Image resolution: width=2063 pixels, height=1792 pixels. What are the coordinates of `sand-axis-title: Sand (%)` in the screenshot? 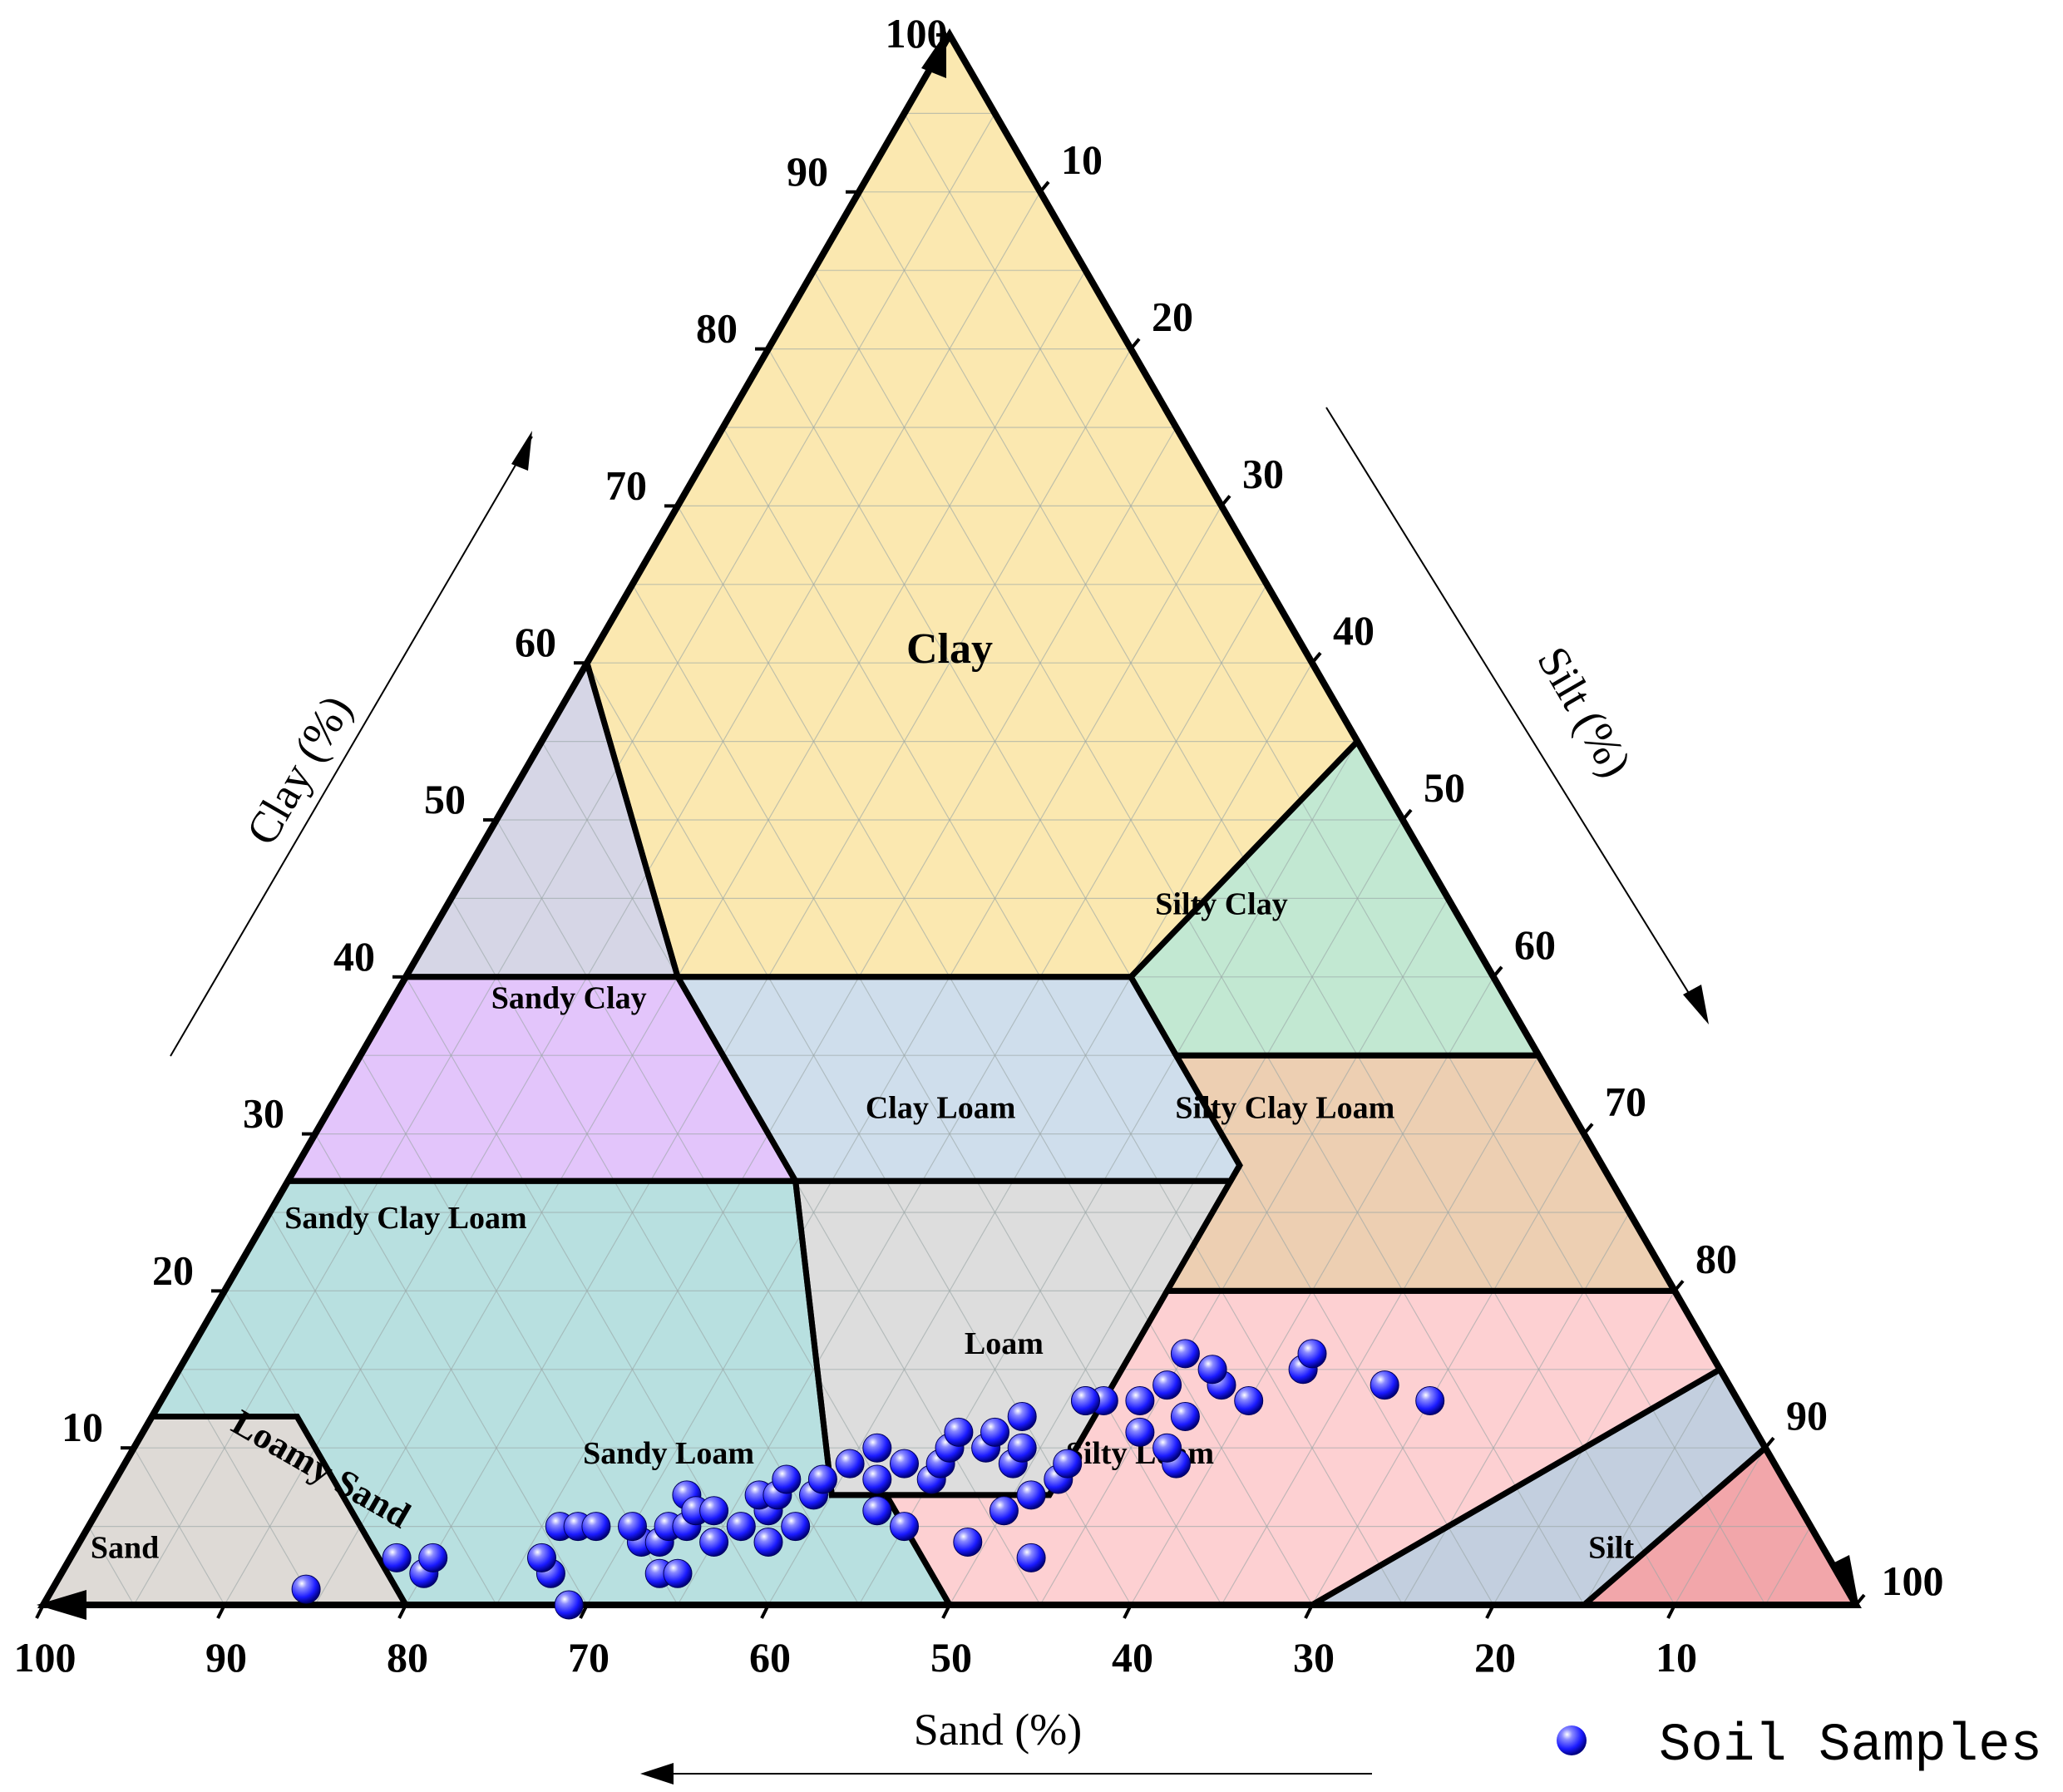 It's located at (998, 1730).